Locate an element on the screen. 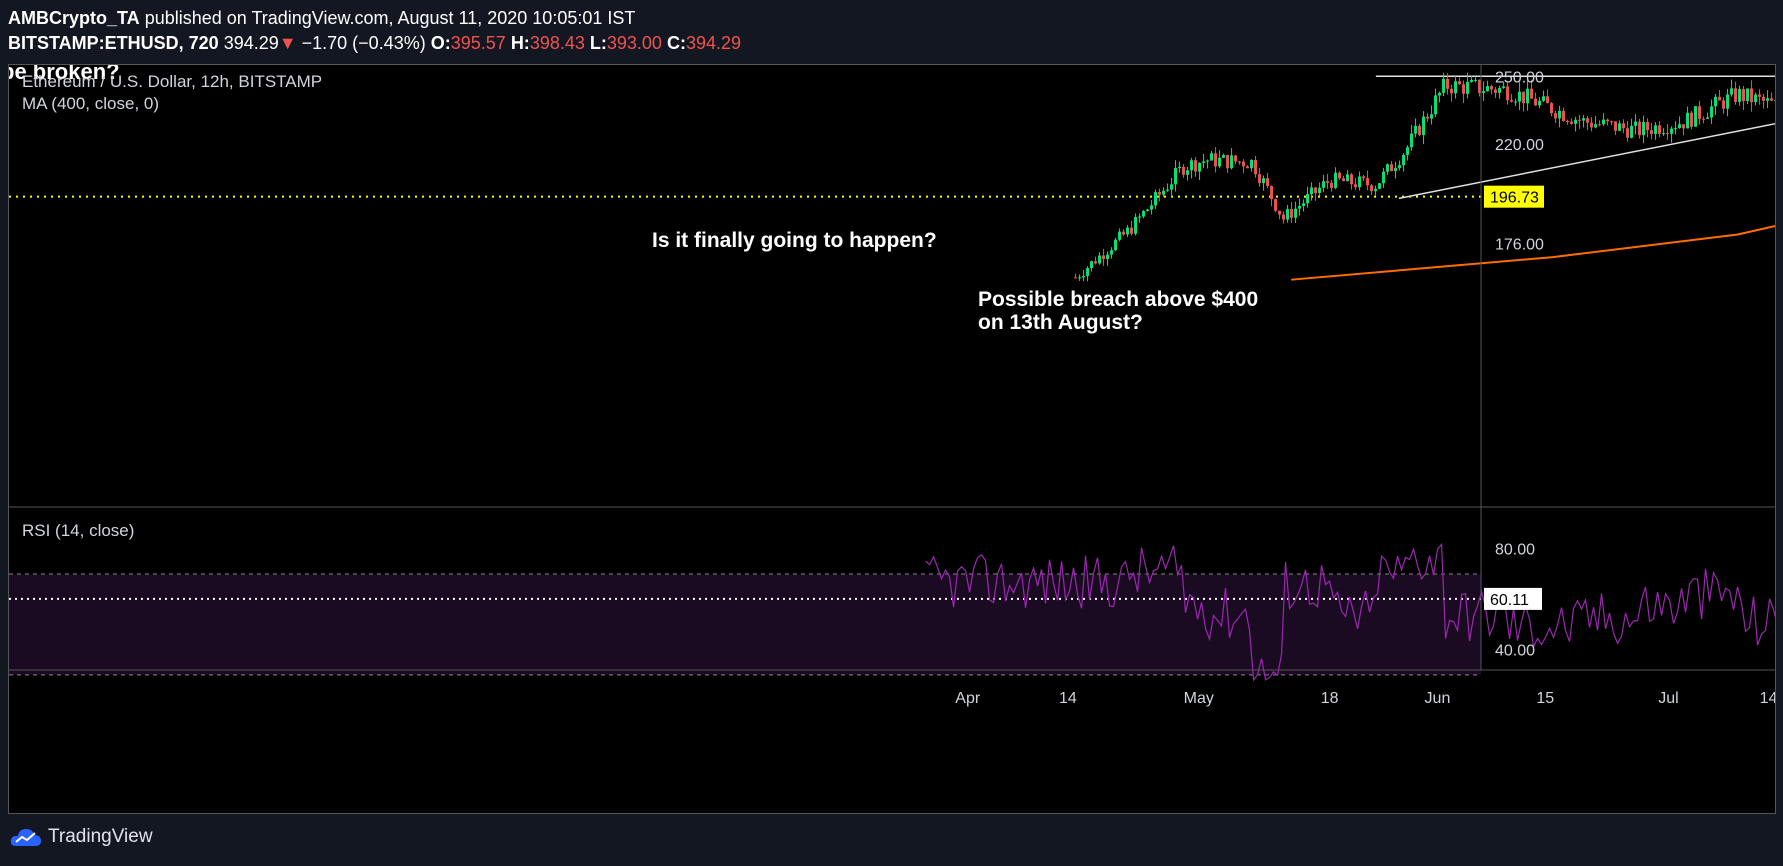 The width and height of the screenshot is (1783, 866). y-tick-label: 220.00 is located at coordinates (1519, 145).